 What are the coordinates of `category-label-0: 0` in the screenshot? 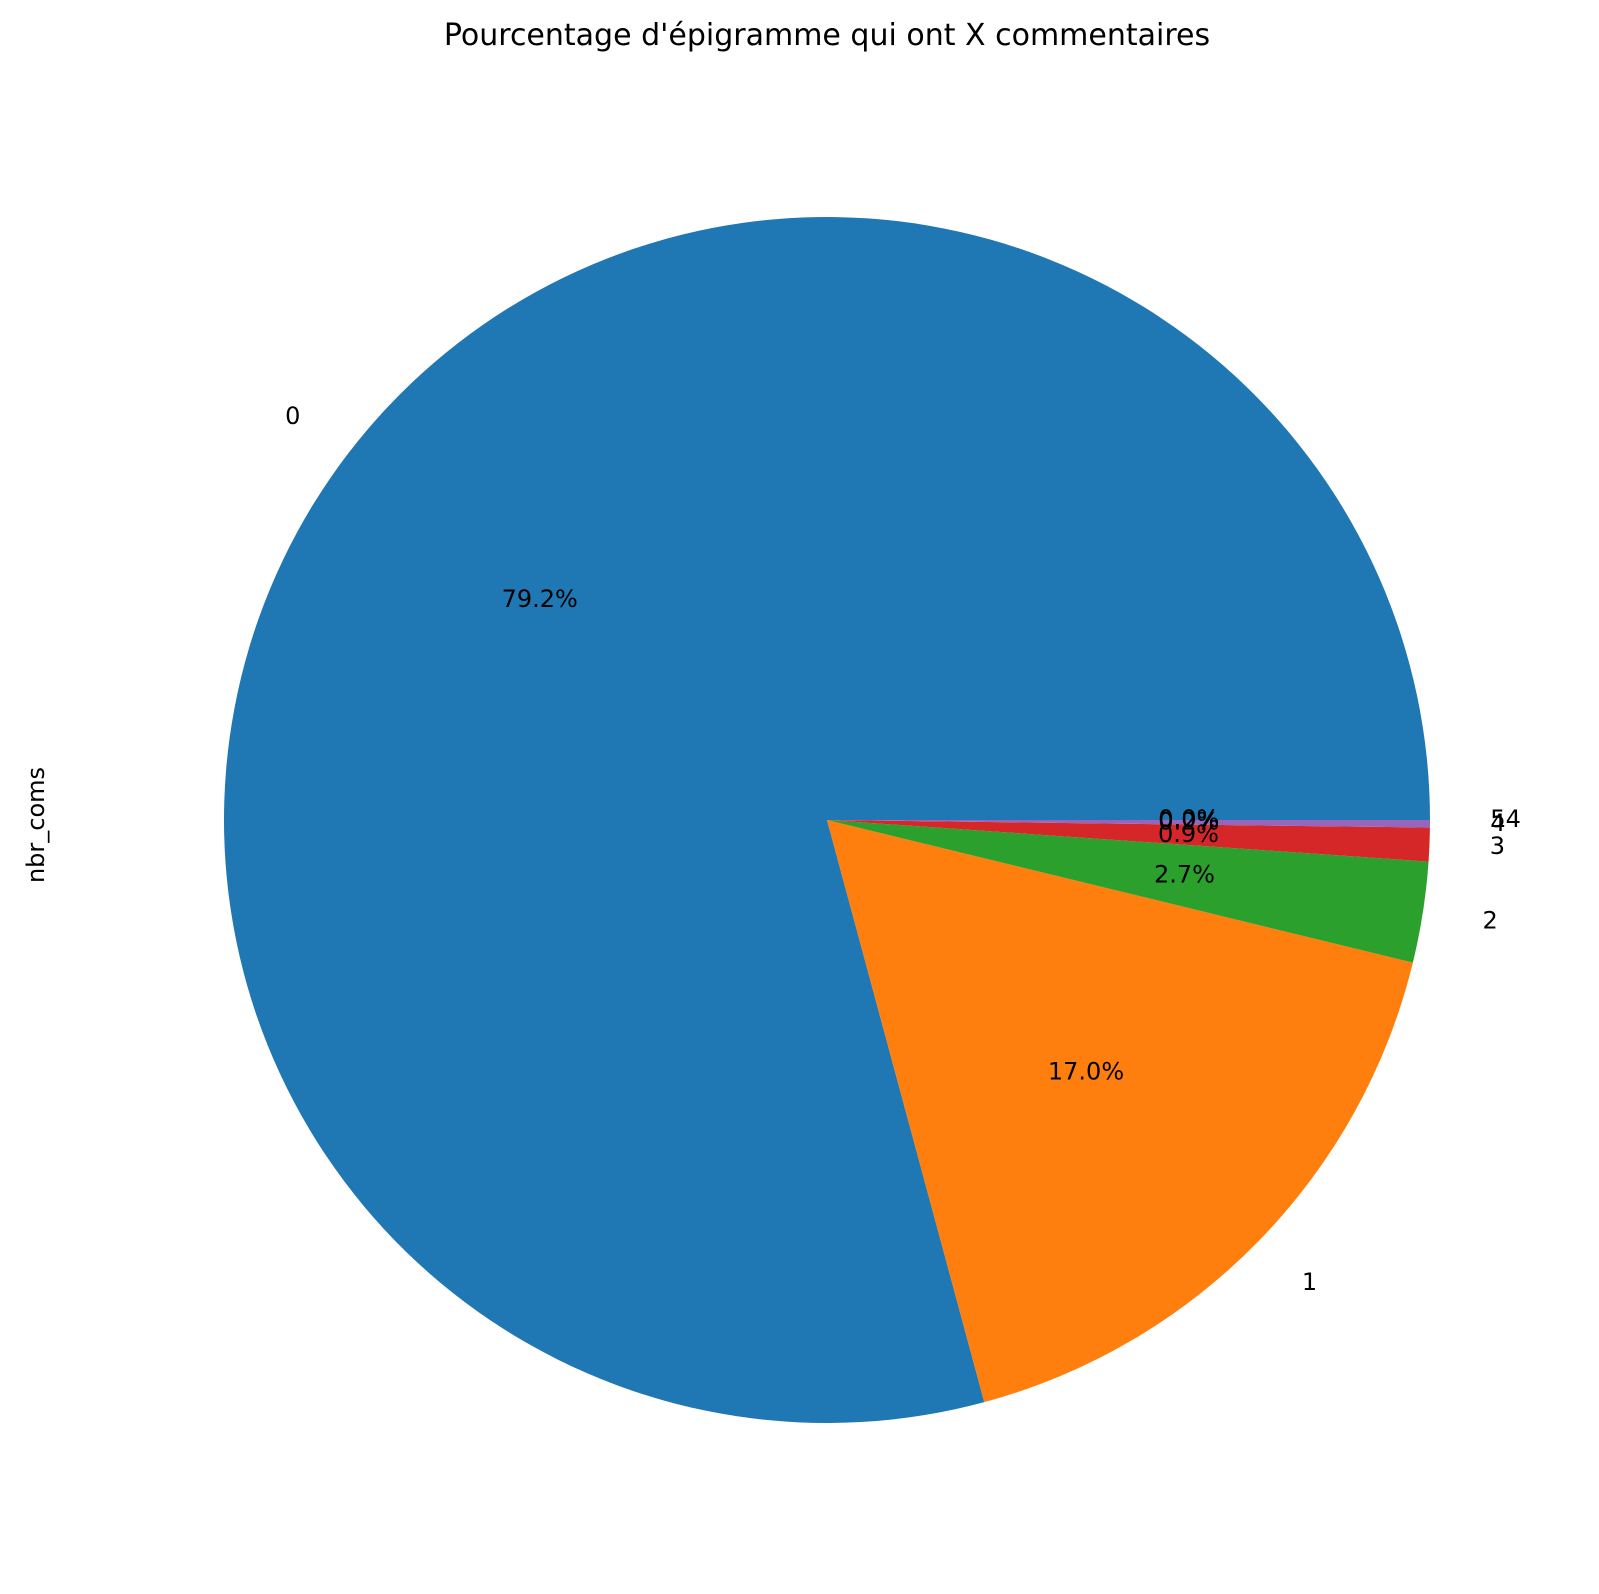 It's located at (292, 416).